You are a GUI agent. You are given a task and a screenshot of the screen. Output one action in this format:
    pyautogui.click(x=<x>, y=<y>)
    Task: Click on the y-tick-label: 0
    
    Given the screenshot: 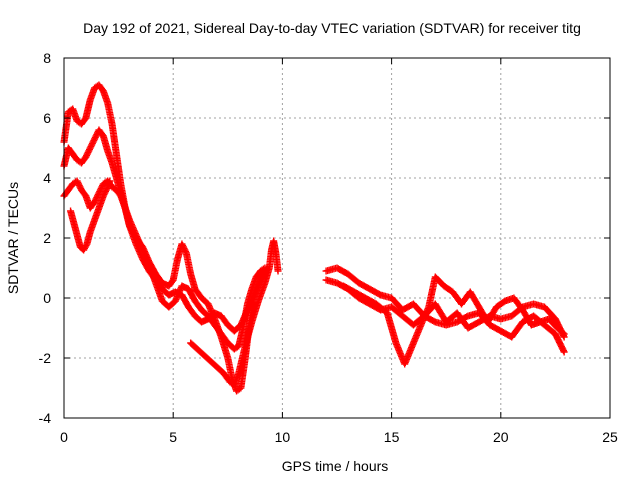 What is the action you would take?
    pyautogui.click(x=47, y=298)
    